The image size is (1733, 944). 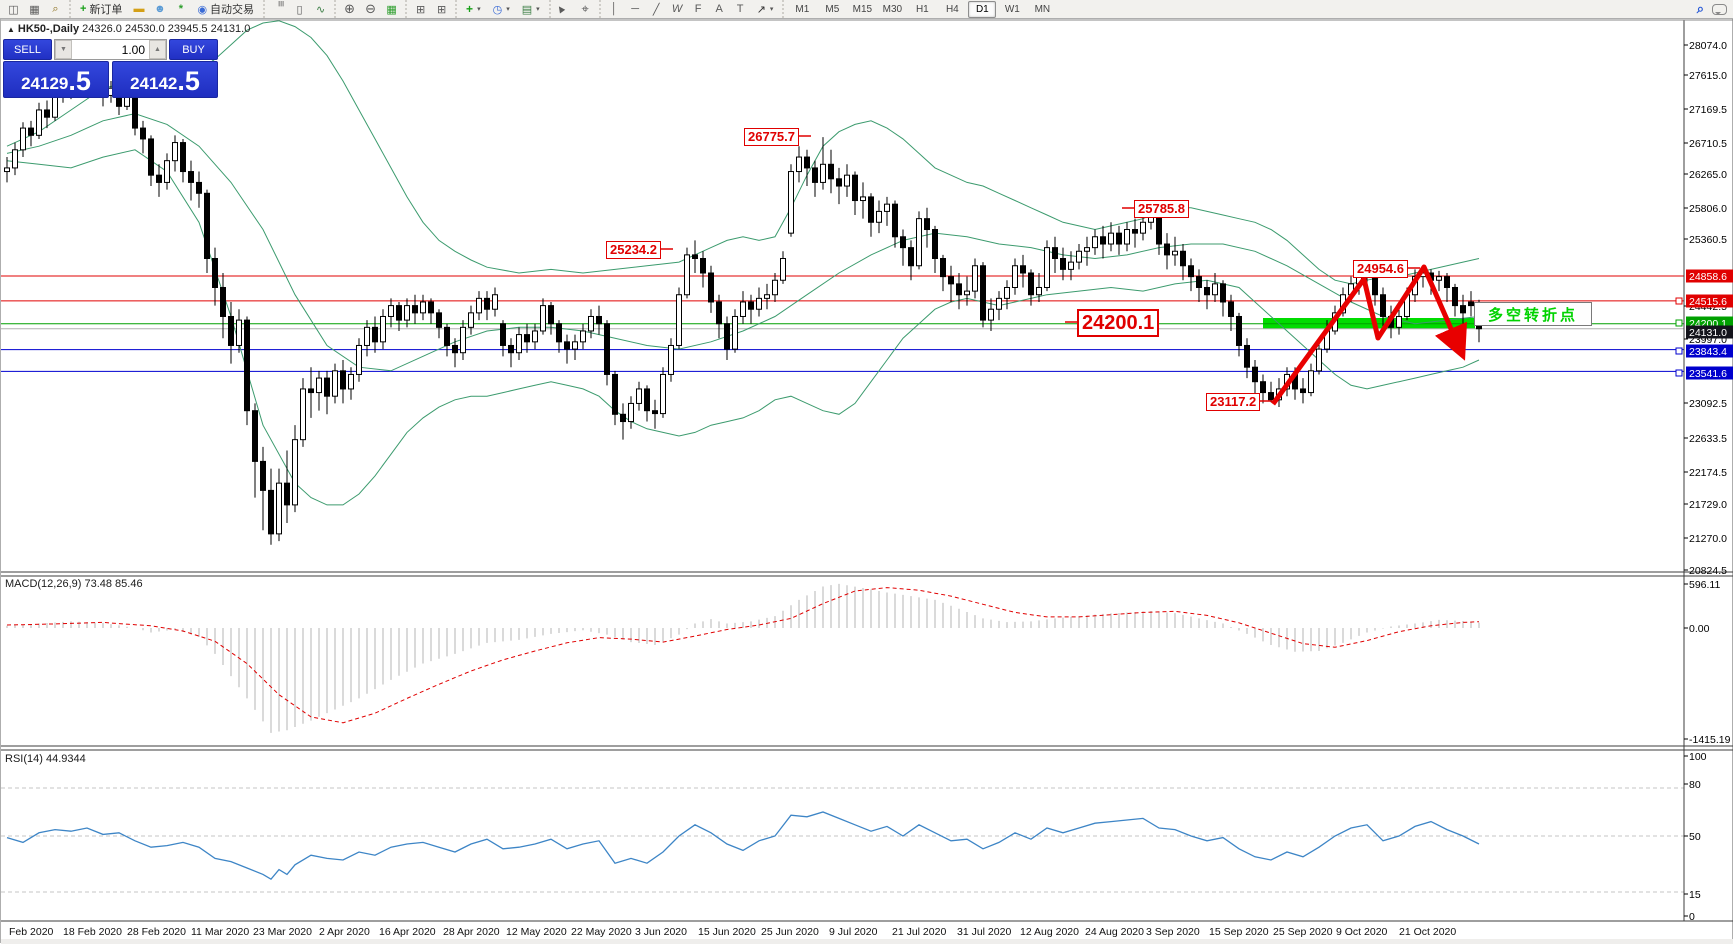 What do you see at coordinates (106, 10) in the screenshot?
I see `new-order-label: 新订单` at bounding box center [106, 10].